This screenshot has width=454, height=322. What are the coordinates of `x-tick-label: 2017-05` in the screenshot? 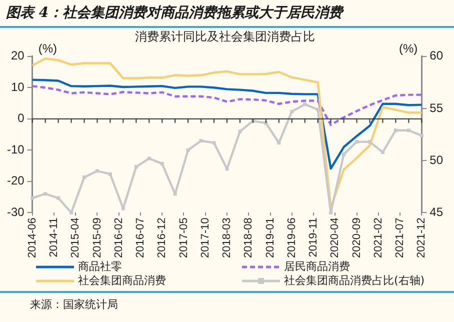 It's located at (184, 238).